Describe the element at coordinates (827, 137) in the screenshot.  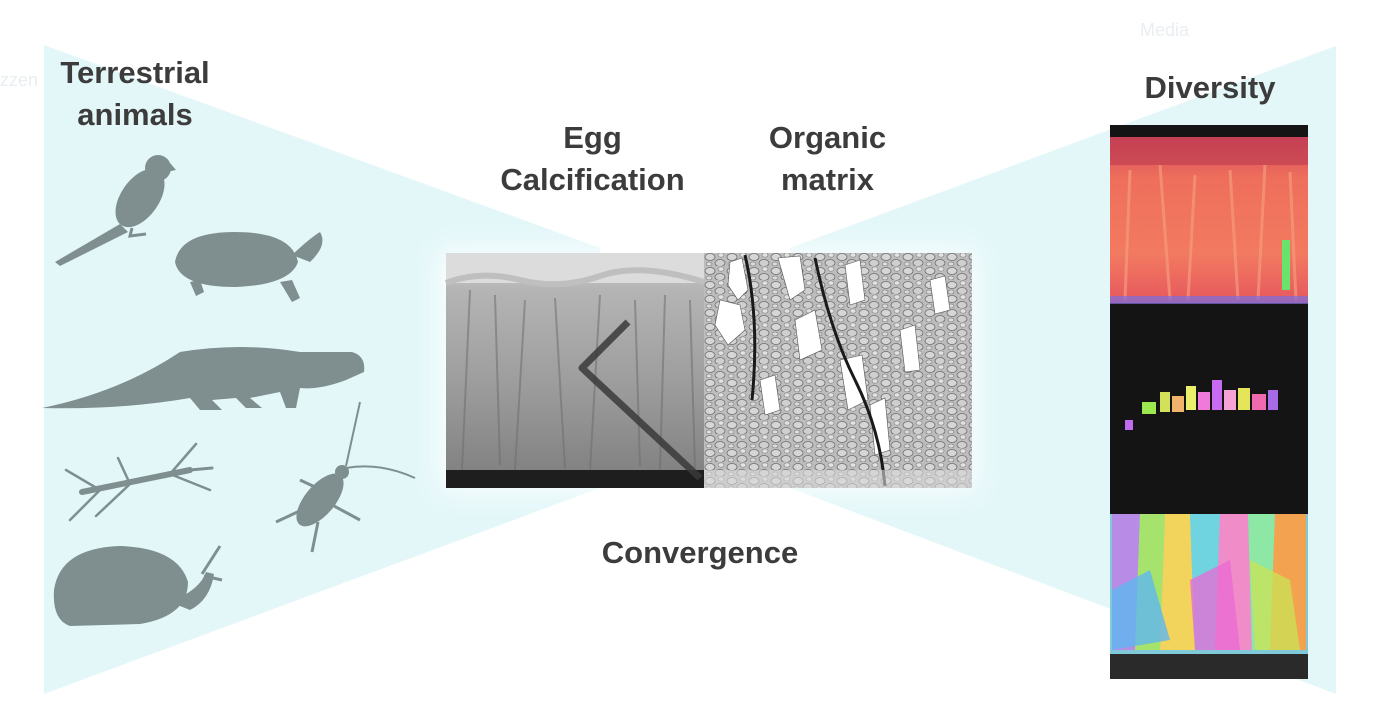
I see `label-line: Organic` at that location.